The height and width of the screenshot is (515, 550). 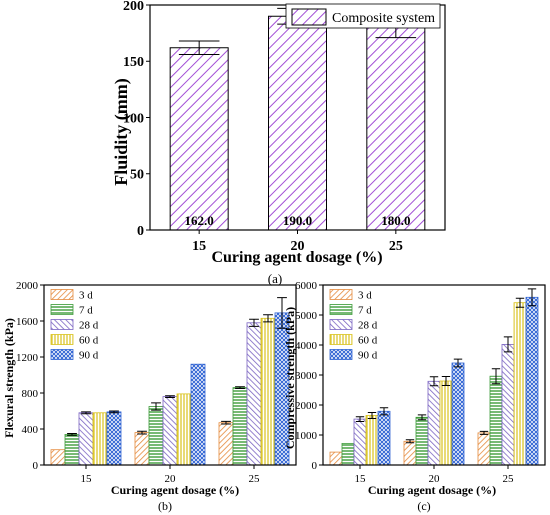 What do you see at coordinates (175, 490) in the screenshot?
I see `chart-b-xlabel: Curing agent dosage (%)` at bounding box center [175, 490].